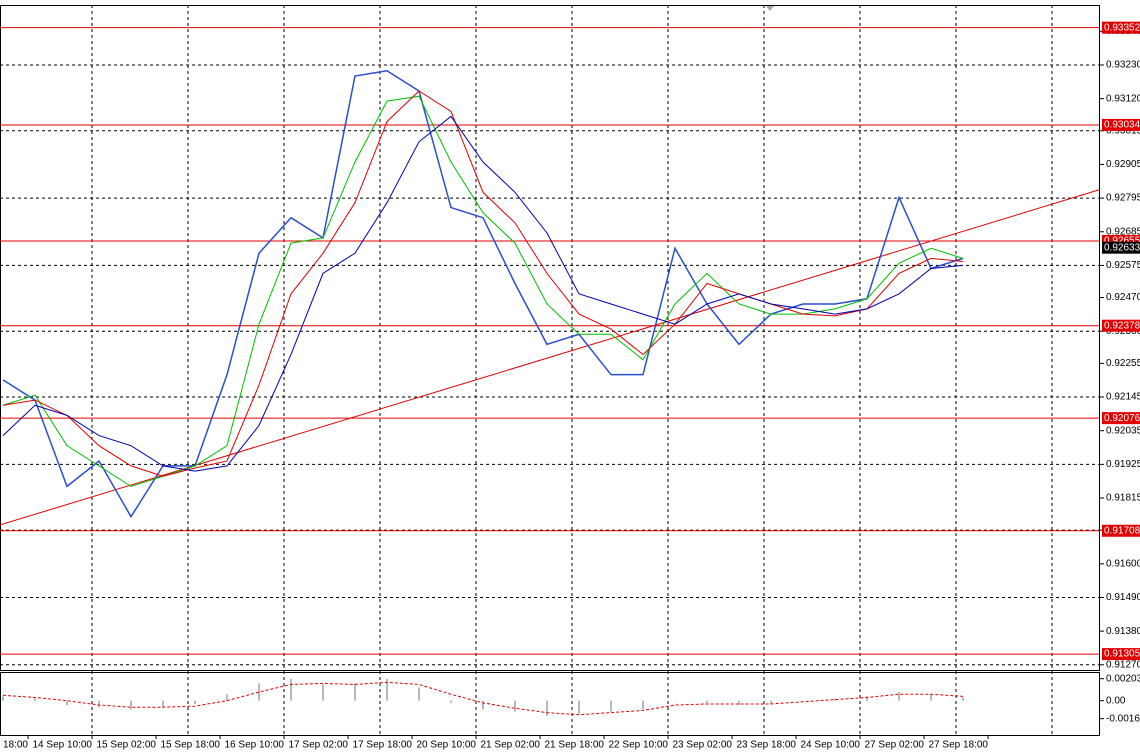 The width and height of the screenshot is (1140, 754). Describe the element at coordinates (895, 745) in the screenshot. I see `x-tick-label: 27 Sep 02:00` at that location.